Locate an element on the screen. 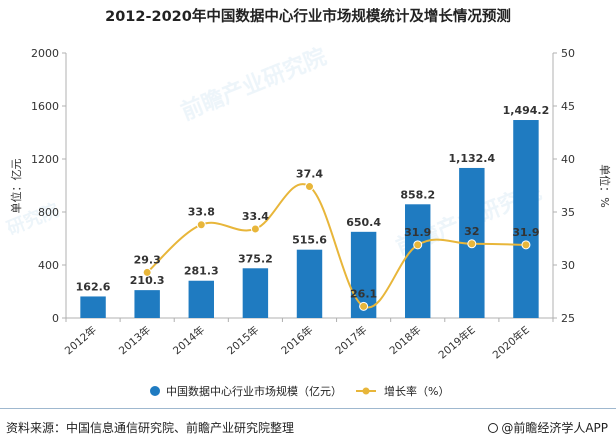  bar-value-label: 515.6 is located at coordinates (309, 240).